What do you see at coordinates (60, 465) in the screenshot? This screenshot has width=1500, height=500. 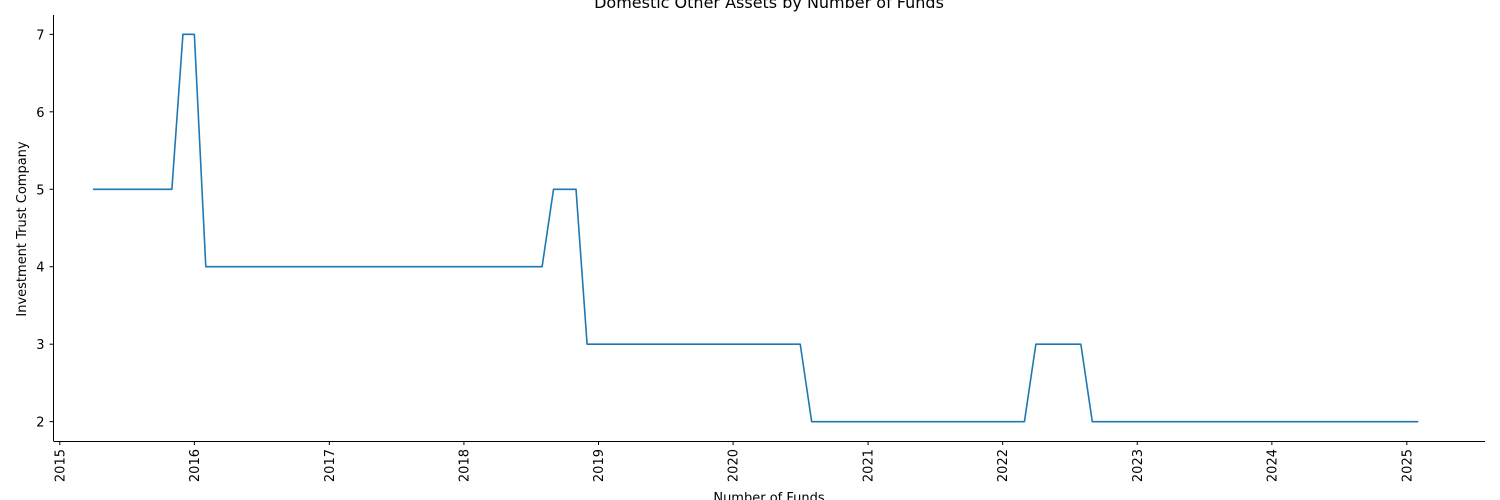 I see `x-tick-label: 2015` at bounding box center [60, 465].